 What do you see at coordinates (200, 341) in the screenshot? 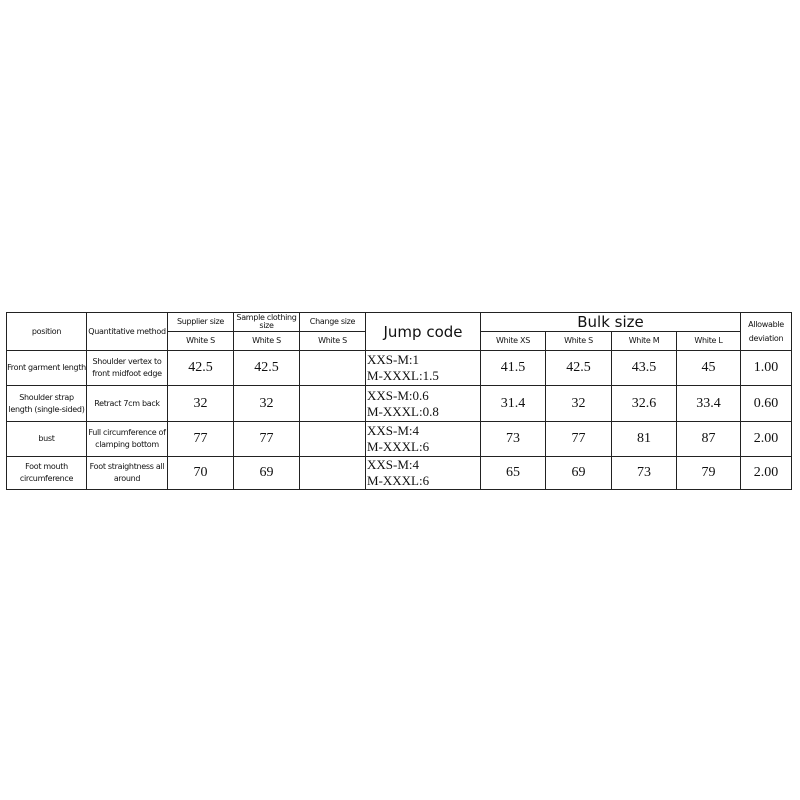
I see `sub-supplier: White S` at bounding box center [200, 341].